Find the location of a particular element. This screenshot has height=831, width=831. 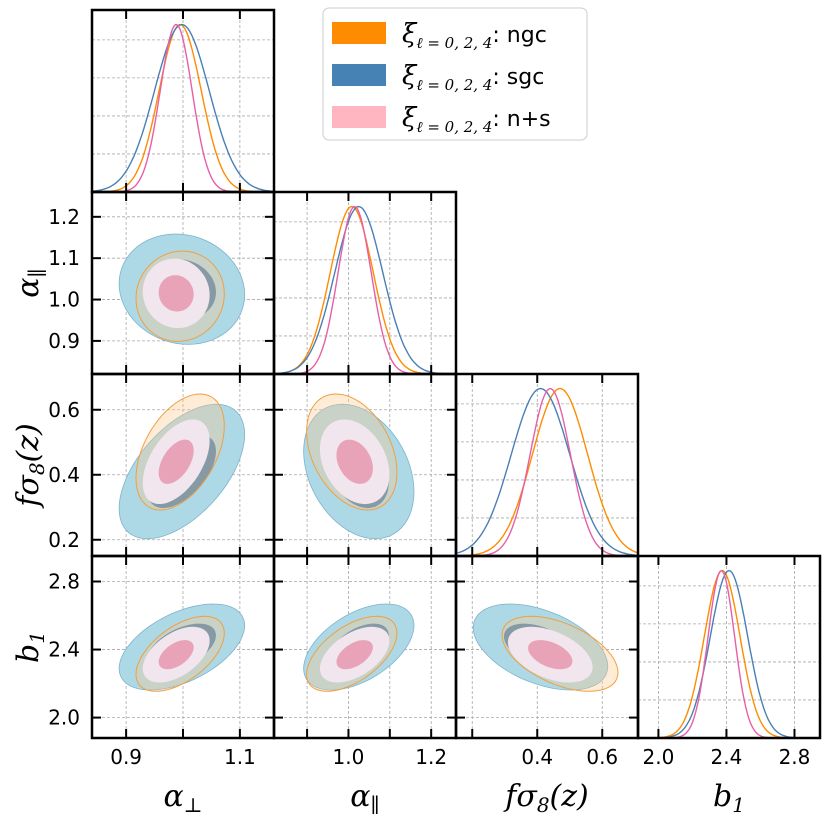

xtick-fs8-1: 0.6 is located at coordinates (602, 757).